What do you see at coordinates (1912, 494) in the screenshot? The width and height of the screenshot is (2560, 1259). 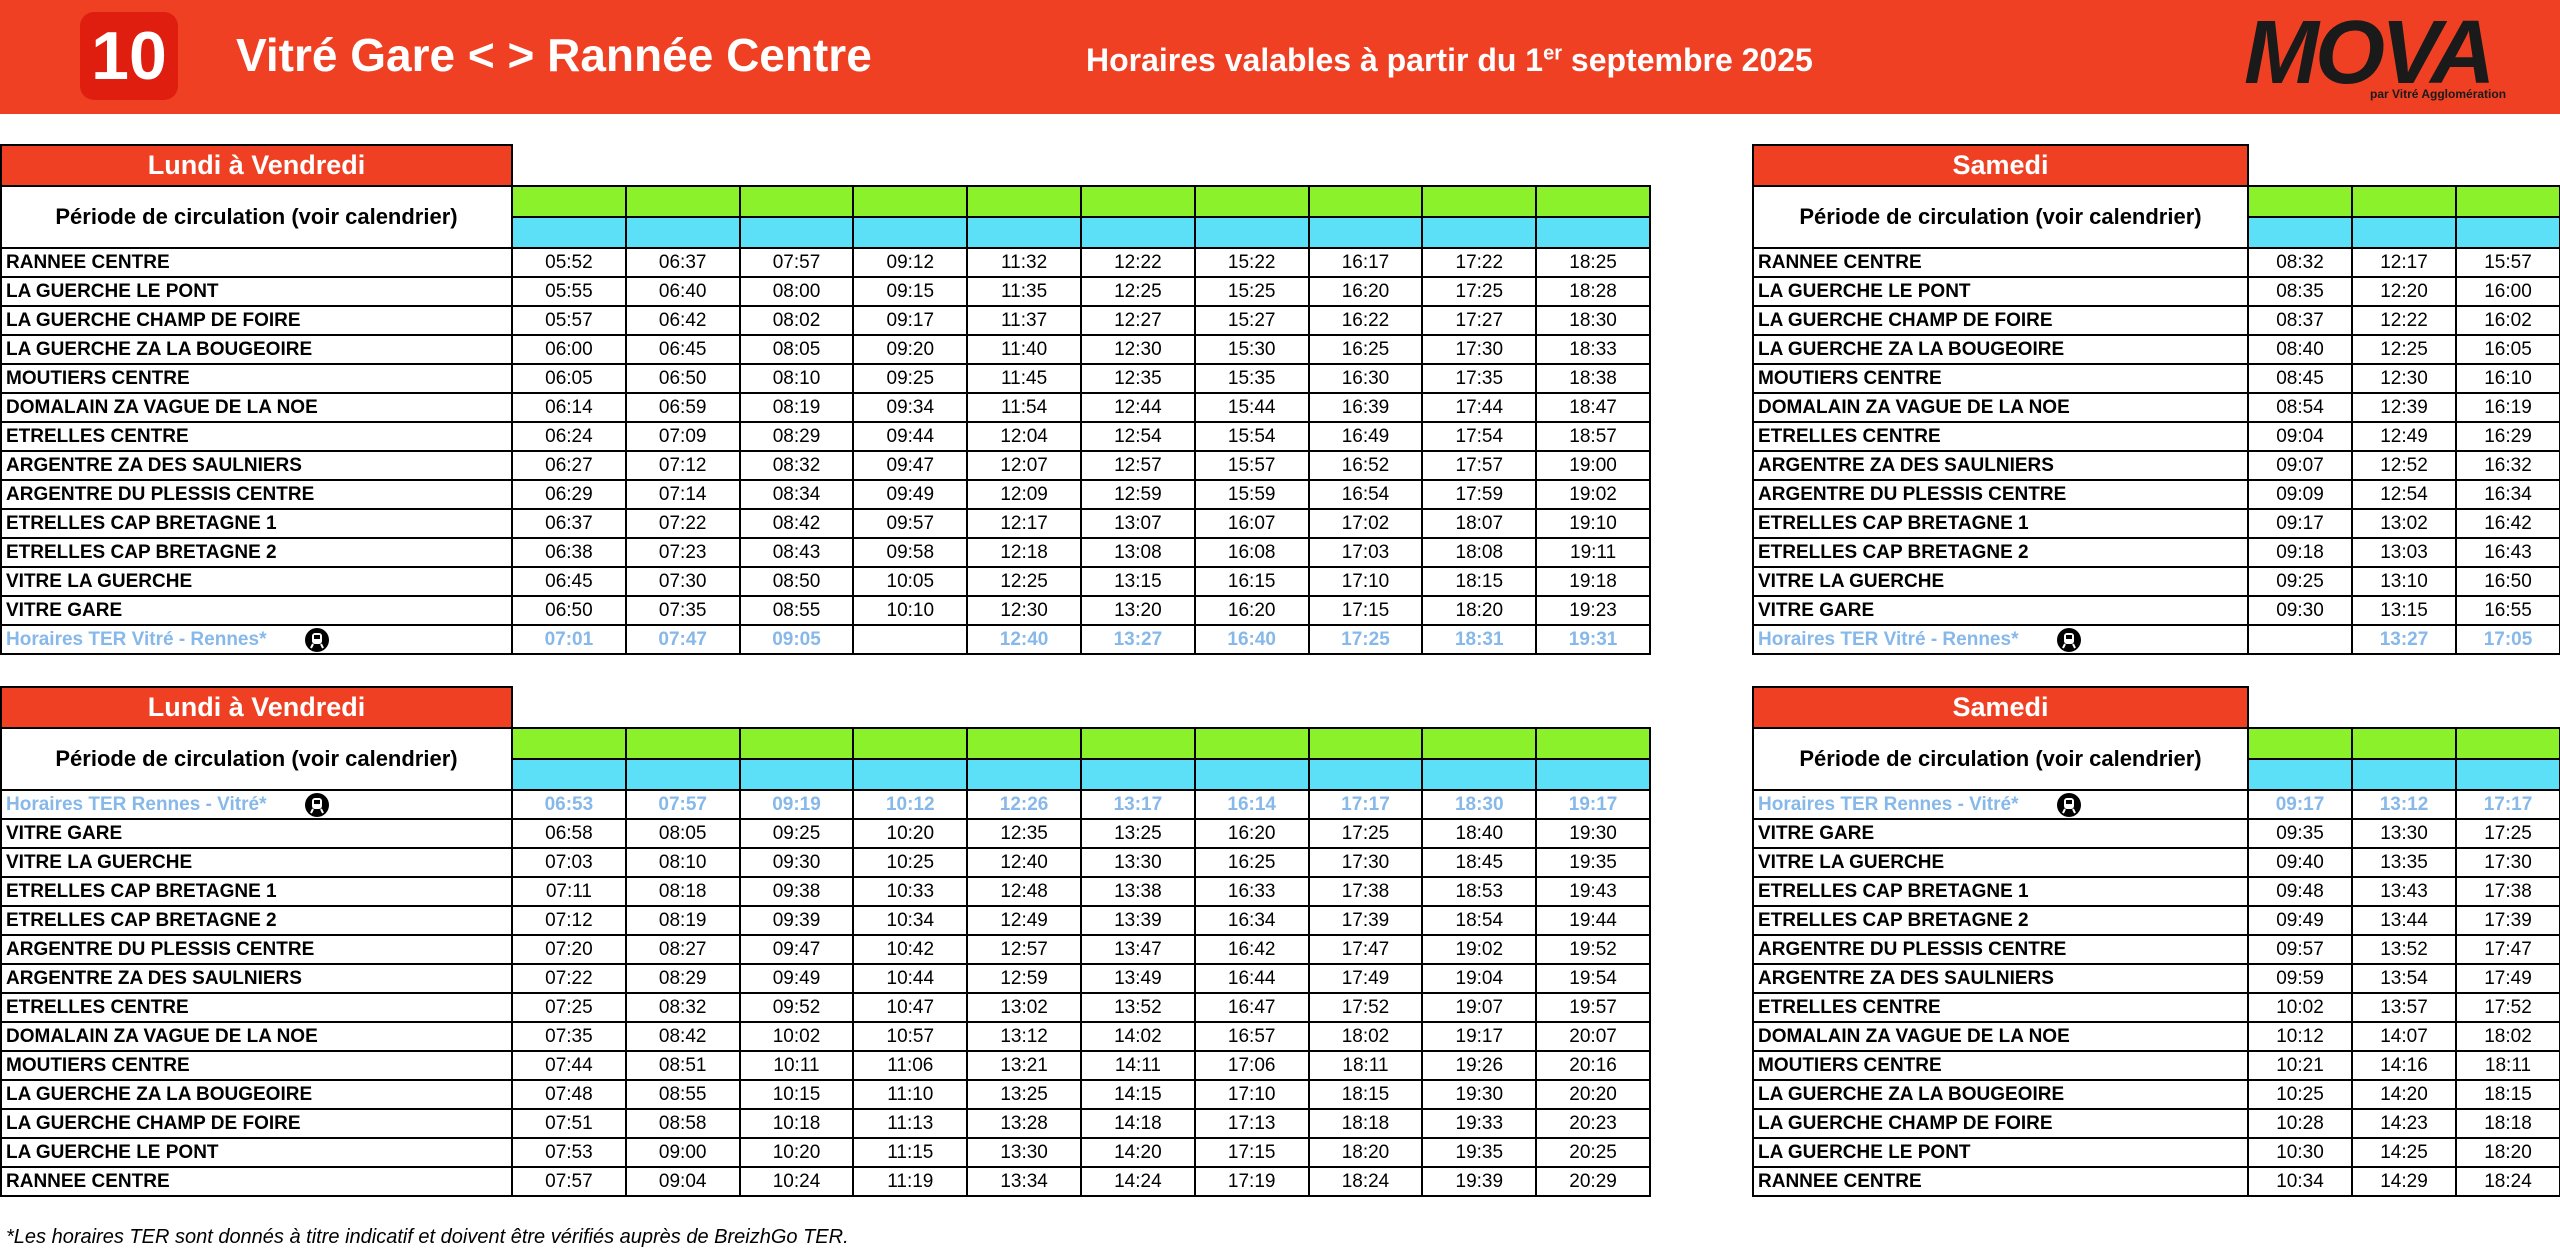 I see `stop-label: ARGENTRE DU PLESSIS CENTRE` at bounding box center [1912, 494].